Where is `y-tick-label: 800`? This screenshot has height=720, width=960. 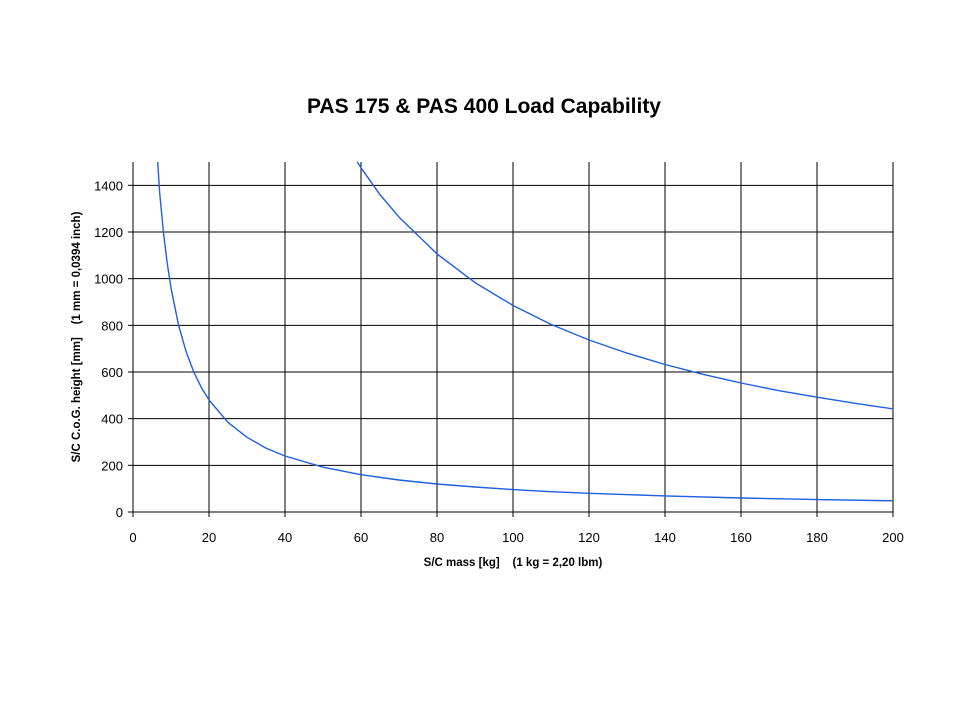 y-tick-label: 800 is located at coordinates (112, 325).